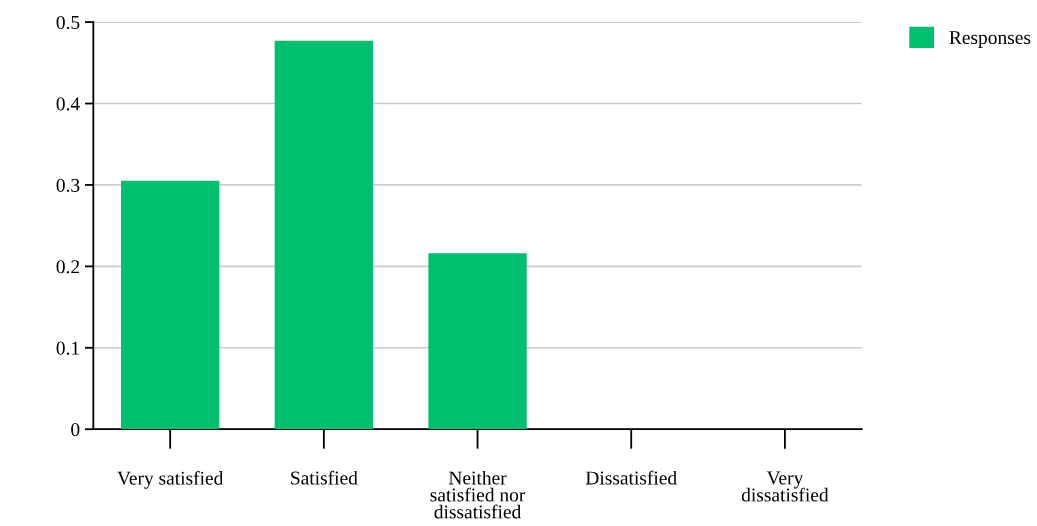  I want to click on y-tick-label: 0.4, so click(68, 104).